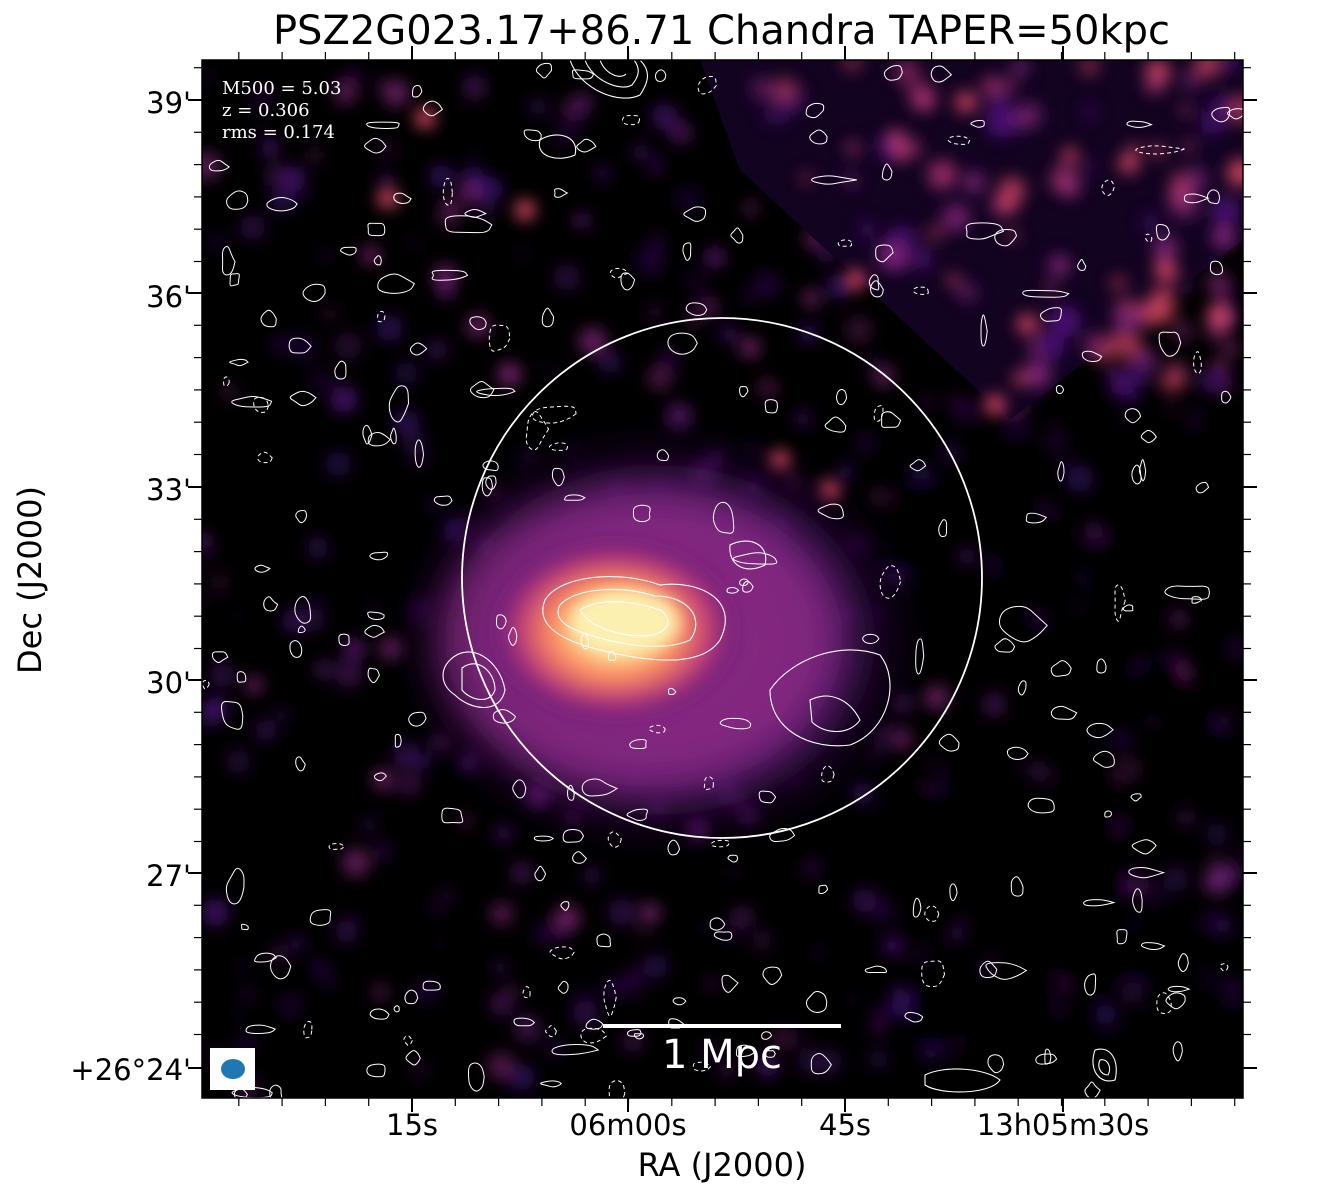 The image size is (1321, 1200). What do you see at coordinates (721, 31) in the screenshot?
I see `plot-title: PSZ2G023.17+86.71 Chandra TAPER=50kpc` at bounding box center [721, 31].